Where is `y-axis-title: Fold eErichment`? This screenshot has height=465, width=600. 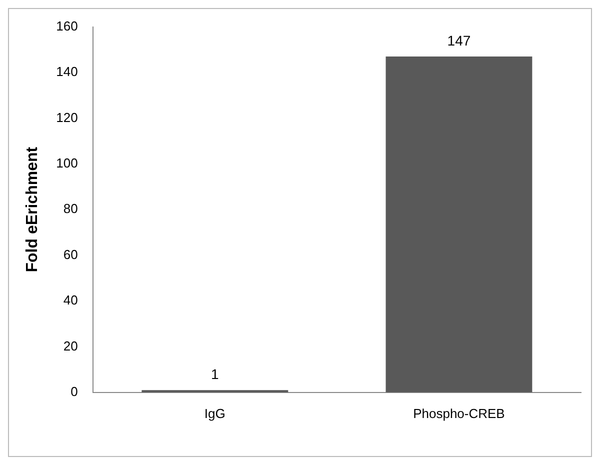
y-axis-title: Fold eErichment is located at coordinates (33, 209).